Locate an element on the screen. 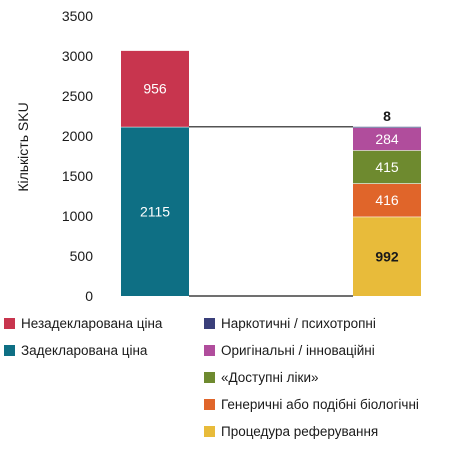  y-tick-label: 2000 is located at coordinates (77, 136).